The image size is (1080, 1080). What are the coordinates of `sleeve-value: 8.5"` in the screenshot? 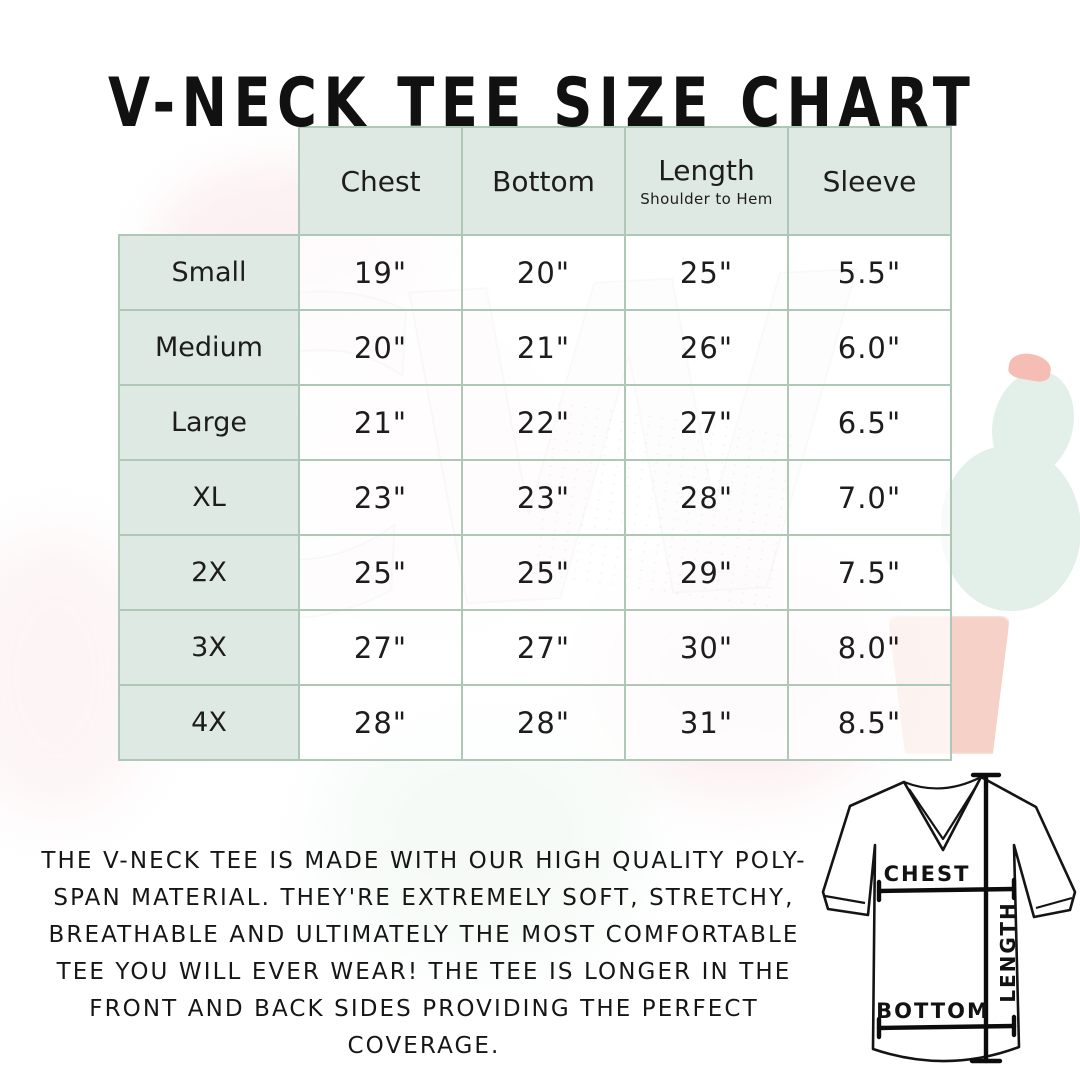 It's located at (869, 722).